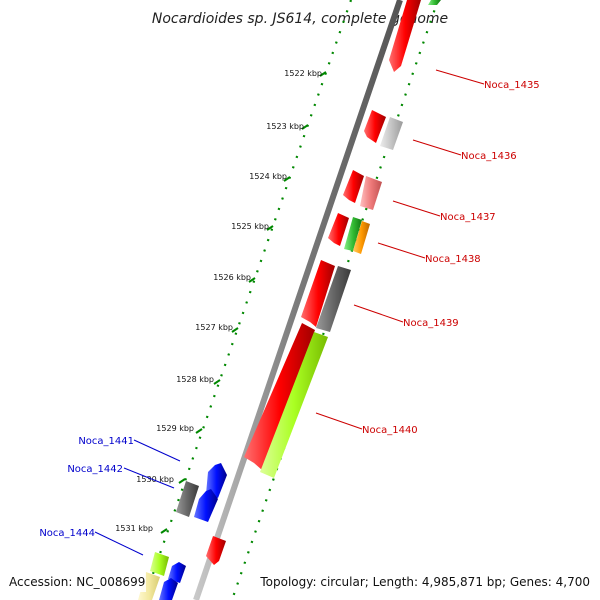 This screenshot has width=600, height=600. I want to click on tick-label: 1528 kbp, so click(195, 379).